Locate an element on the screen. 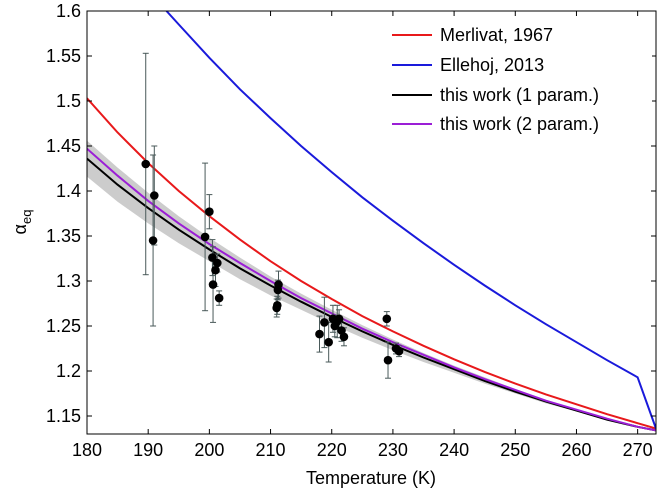 This screenshot has width=660, height=488. y-tick-label: 1.35 is located at coordinates (63, 236).